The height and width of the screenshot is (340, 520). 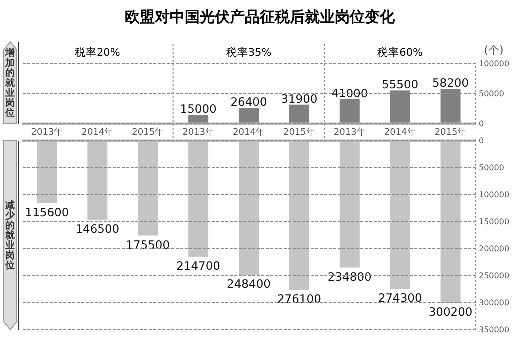 What do you see at coordinates (494, 276) in the screenshot?
I see `y-tick-label: 250000` at bounding box center [494, 276].